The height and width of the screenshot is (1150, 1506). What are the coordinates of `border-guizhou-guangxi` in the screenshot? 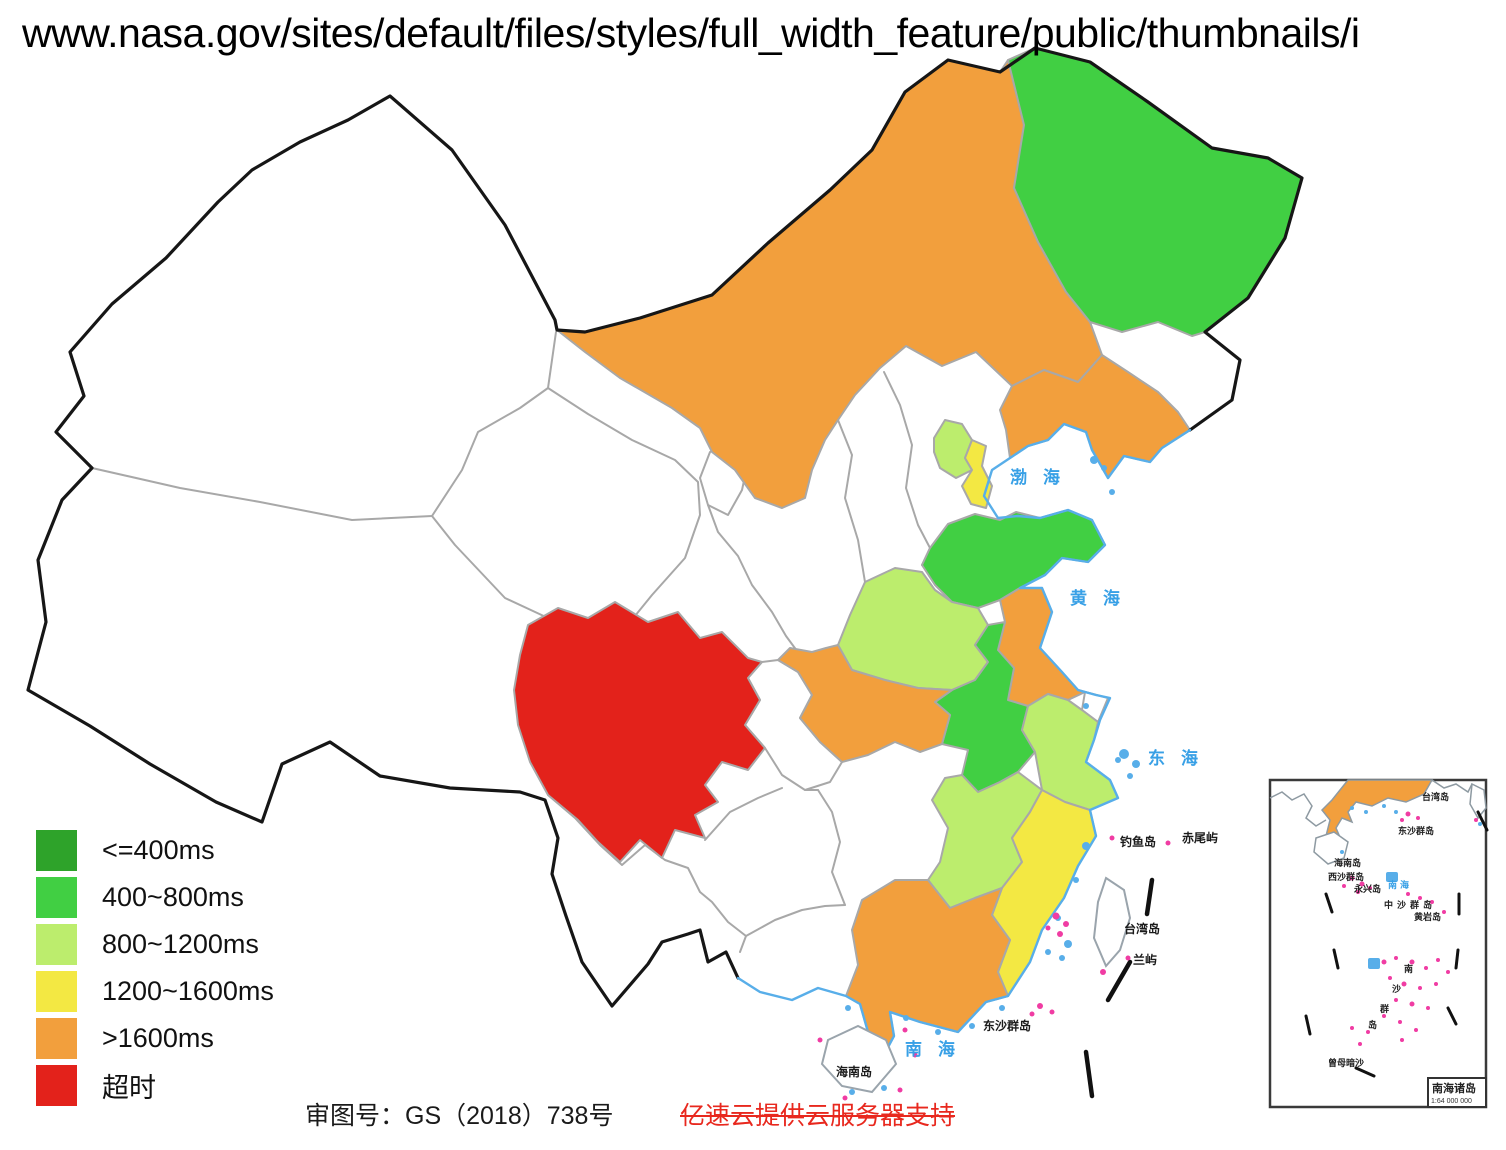 It's located at (795, 920).